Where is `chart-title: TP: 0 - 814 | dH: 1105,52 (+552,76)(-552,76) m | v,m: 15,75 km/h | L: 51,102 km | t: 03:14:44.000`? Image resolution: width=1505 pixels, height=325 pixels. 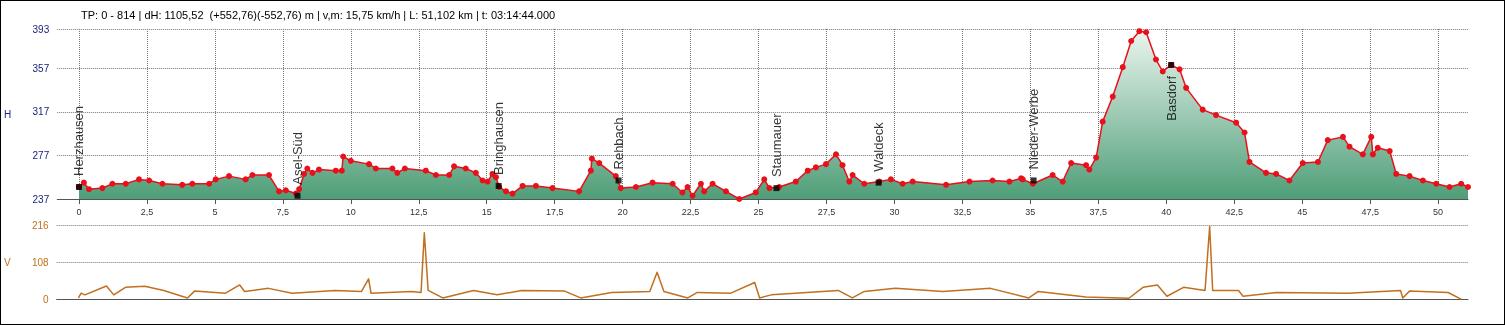
chart-title: TP: 0 - 814 | dH: 1105,52 (+552,76)(-552,76) m | v,m: 15,75 km/h | L: 51,102 km | t: 03:14:44.000 is located at coordinates (318, 14).